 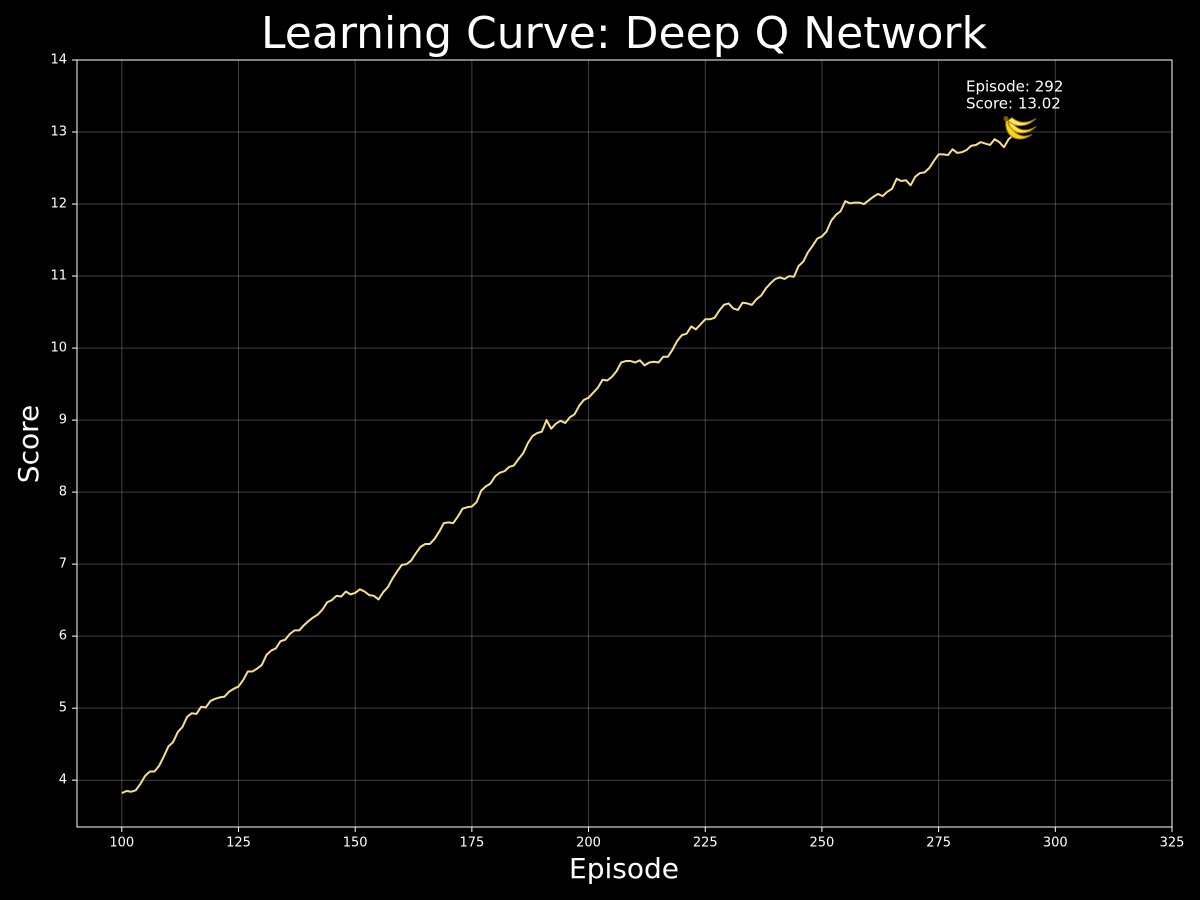 I want to click on y-tick-label: 5, so click(x=63, y=708).